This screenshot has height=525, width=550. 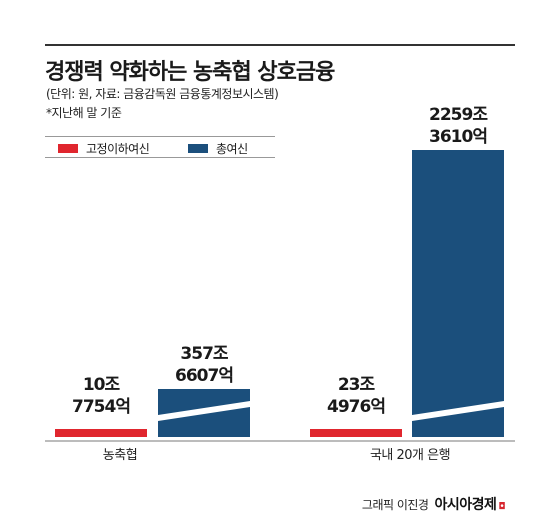 I want to click on legend-label-total: 총여신, so click(x=232, y=149).